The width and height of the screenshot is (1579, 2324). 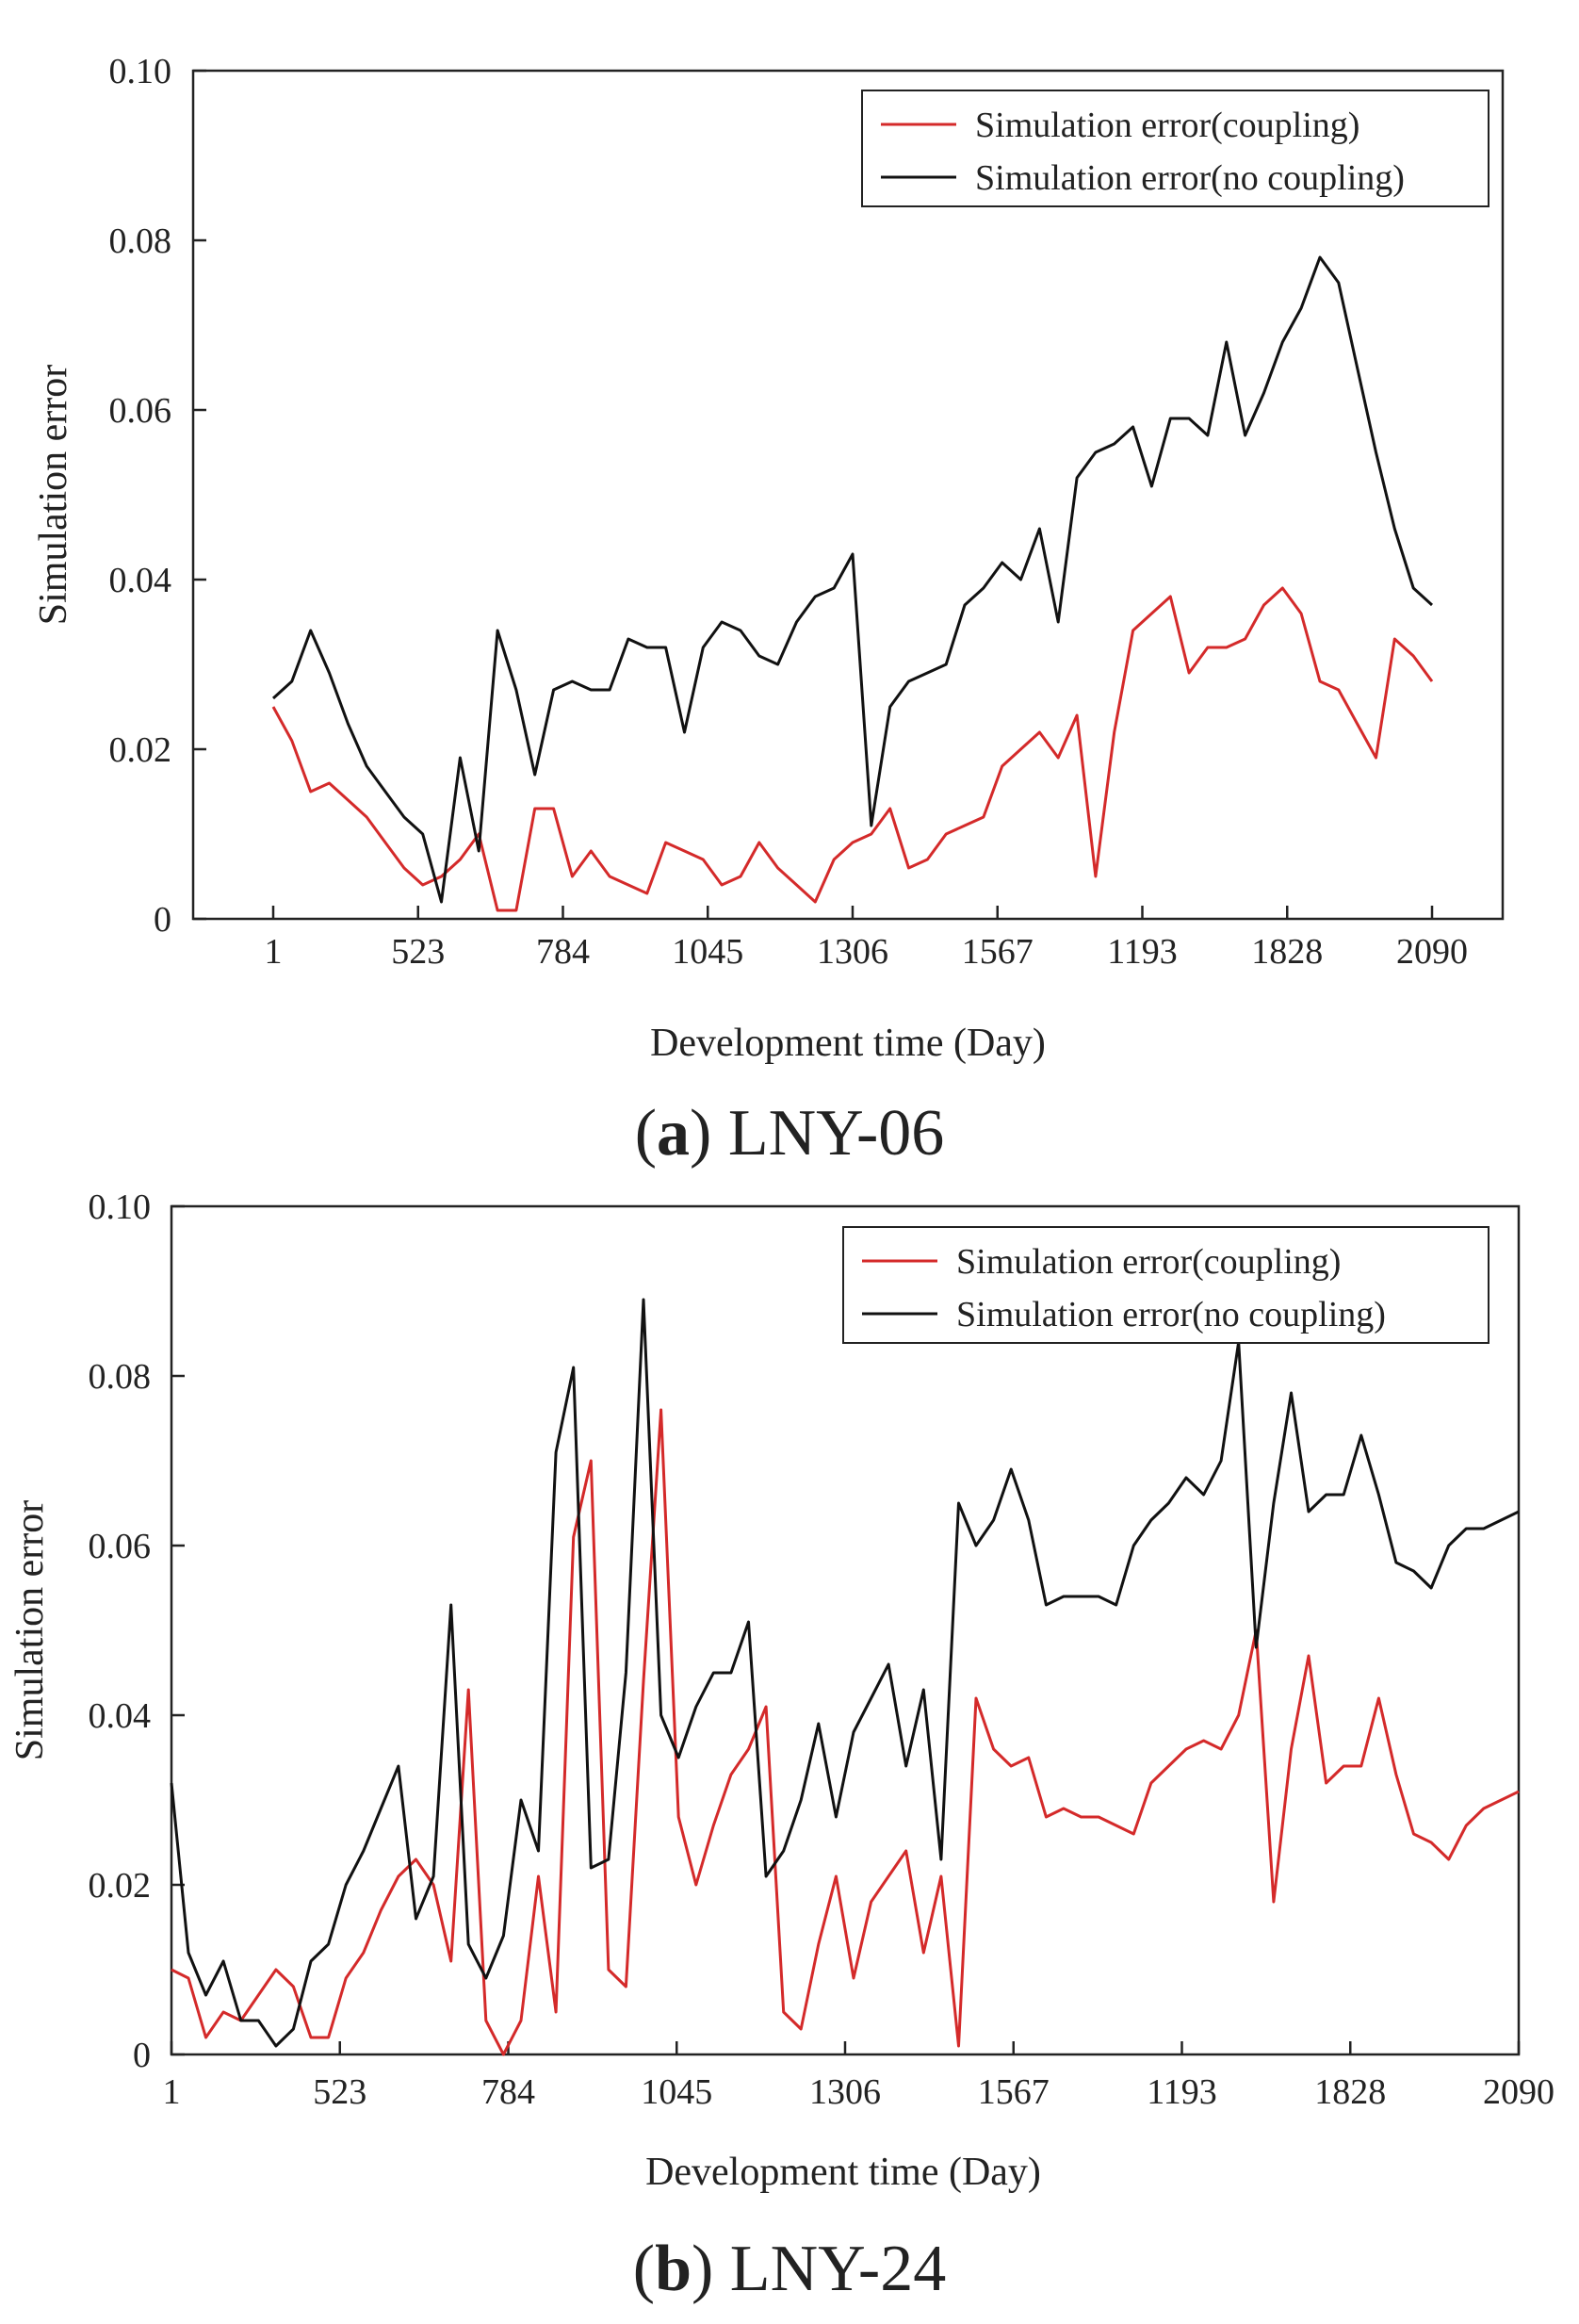 What do you see at coordinates (817, 1133) in the screenshot?
I see `caption-rest: ) LNY-06` at bounding box center [817, 1133].